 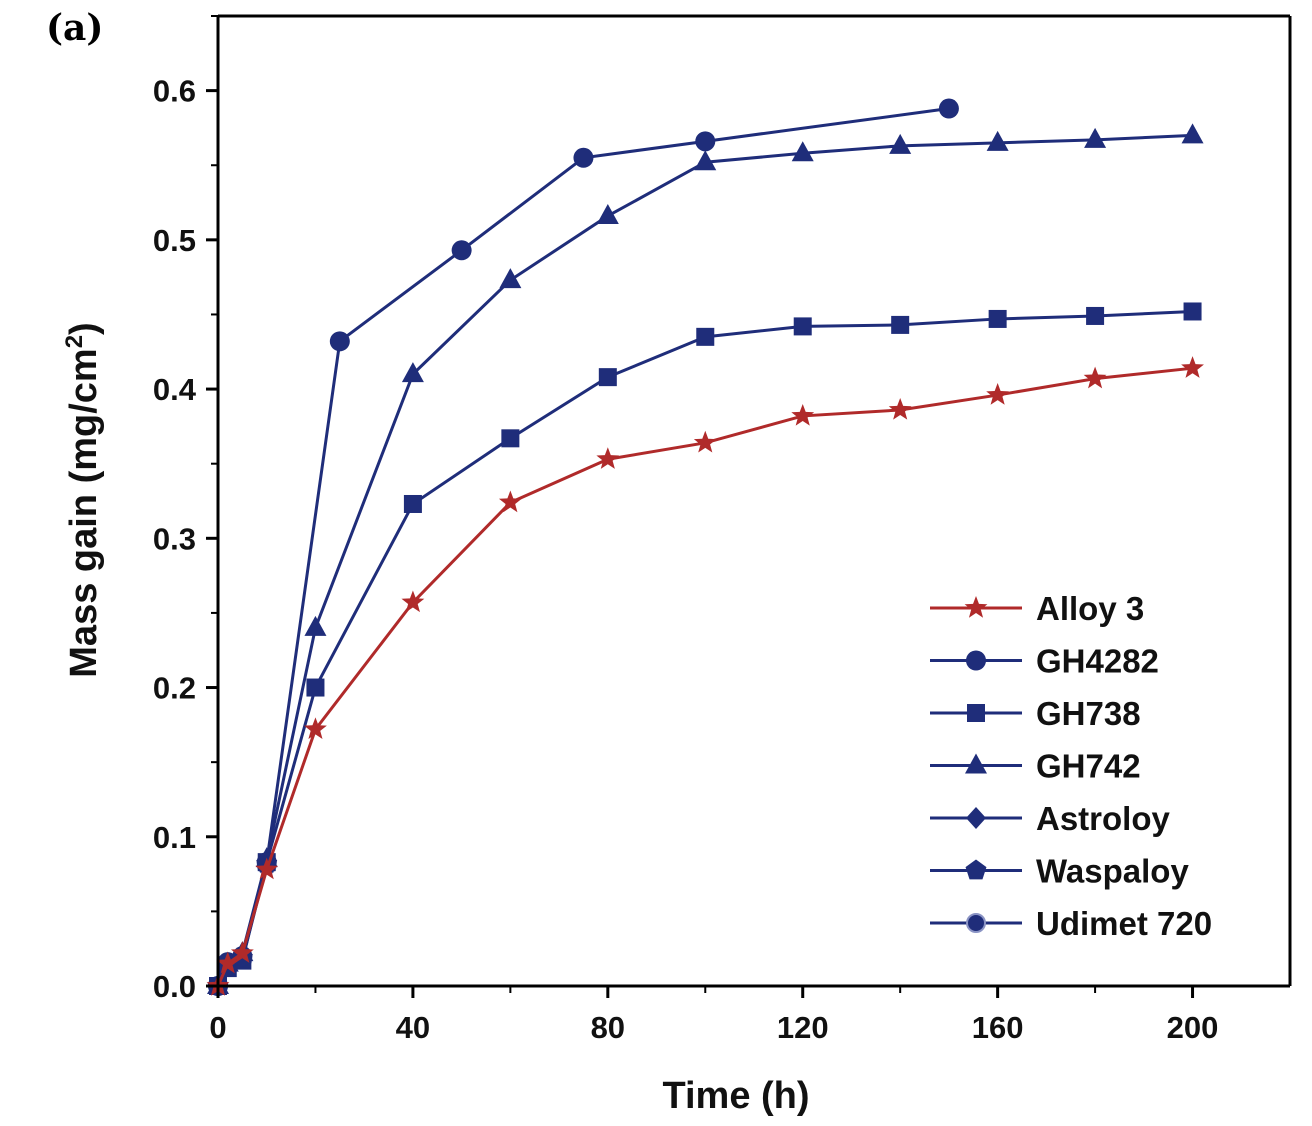 I want to click on x-tick-label: 80, so click(x=608, y=1027).